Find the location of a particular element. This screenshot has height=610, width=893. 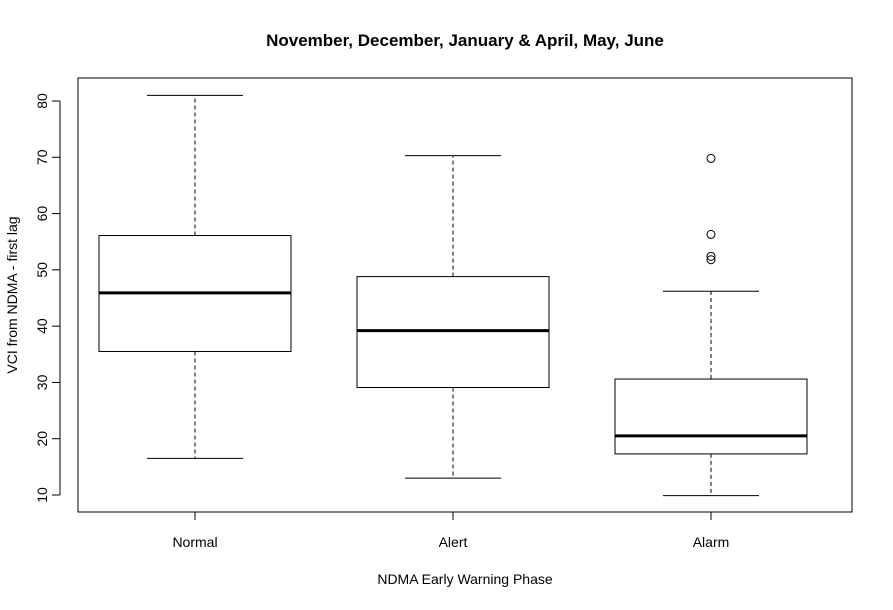

x-tick-label: Alarm is located at coordinates (711, 542).